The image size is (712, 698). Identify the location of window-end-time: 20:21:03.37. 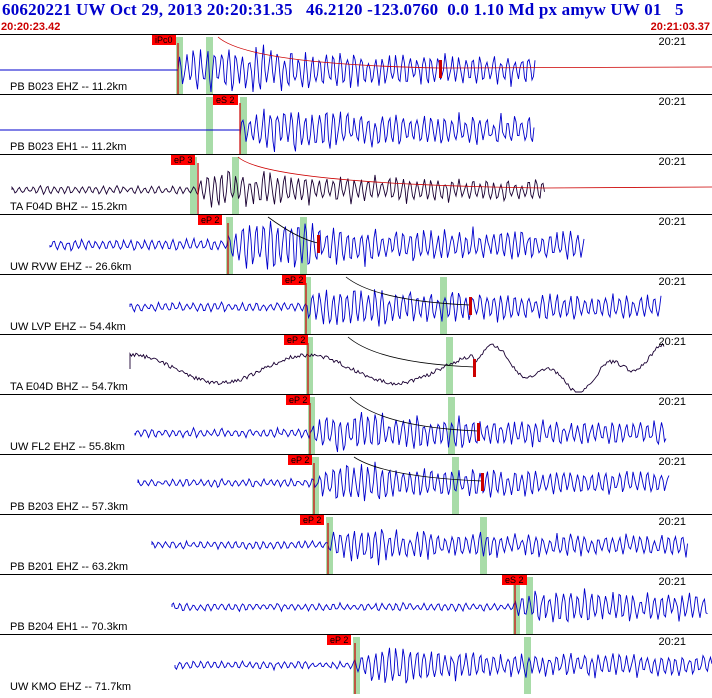
(680, 27).